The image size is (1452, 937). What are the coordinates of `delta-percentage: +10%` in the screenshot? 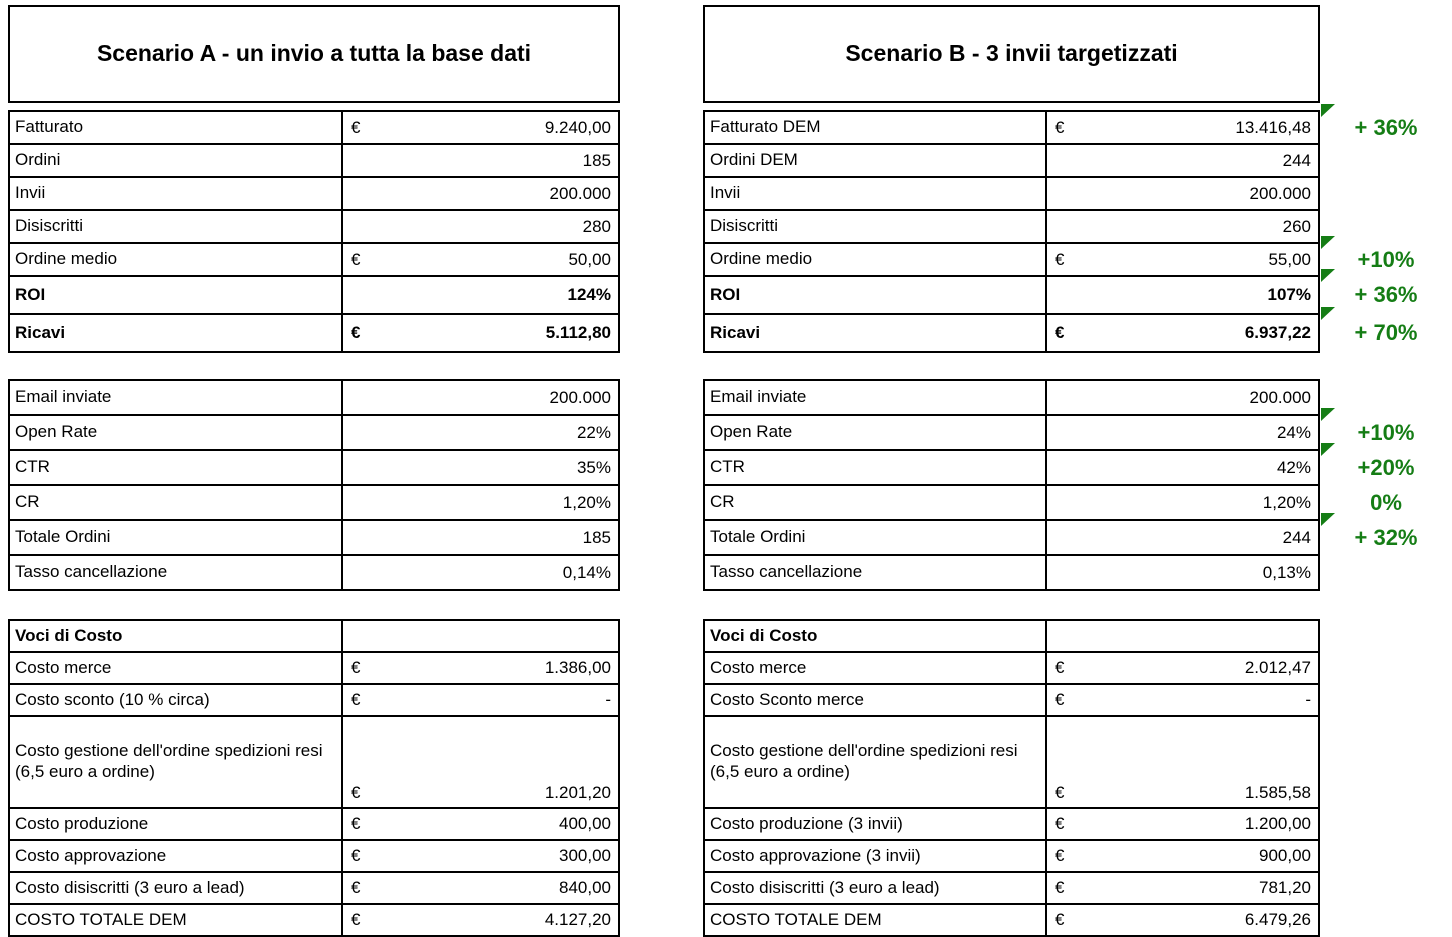 It's located at (1386, 432).